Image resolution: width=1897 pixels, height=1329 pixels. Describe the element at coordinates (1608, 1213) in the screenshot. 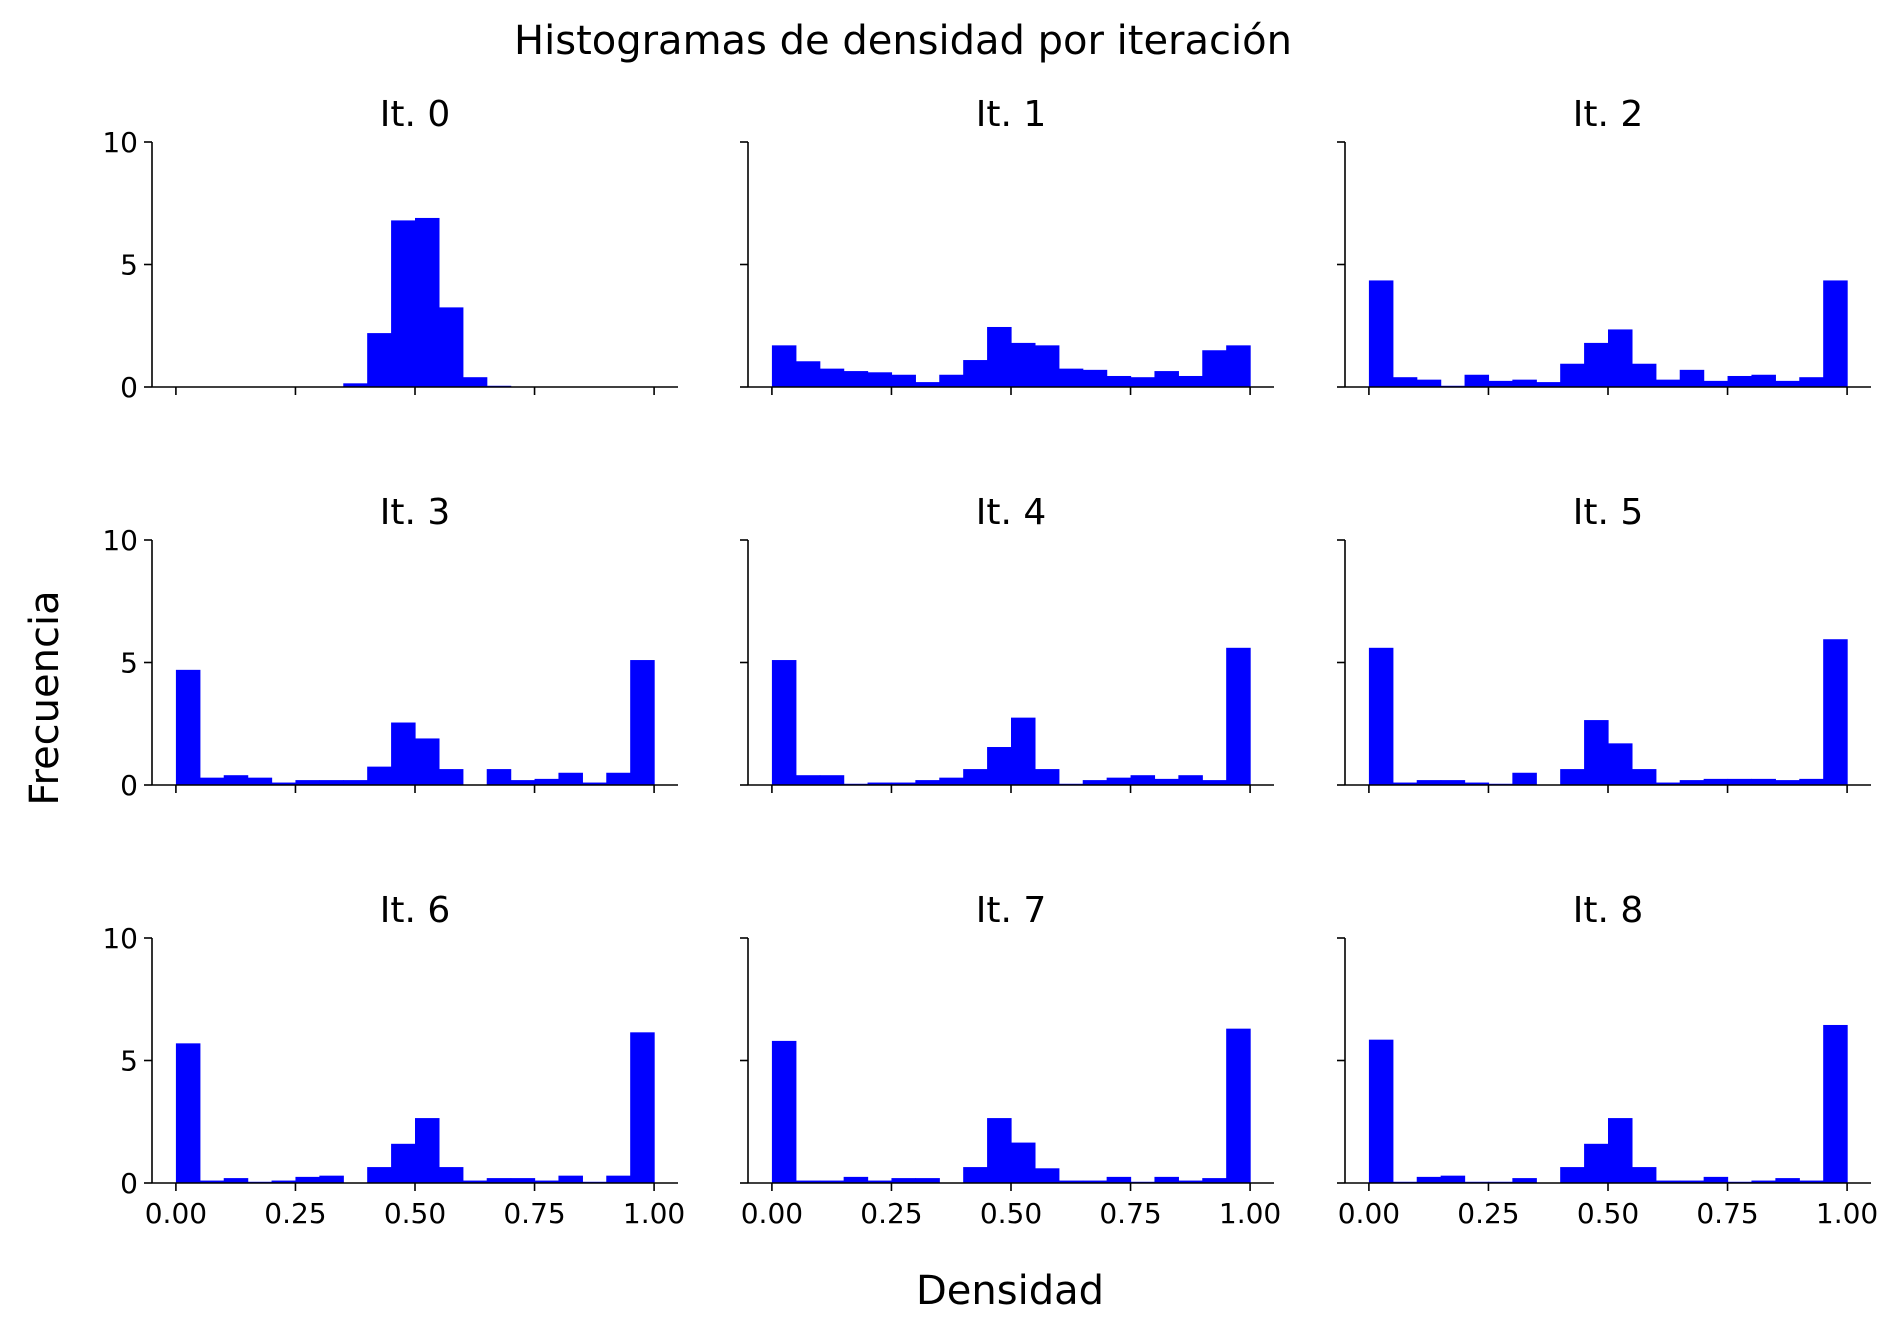

I see `x-tick-label: 0.50` at that location.